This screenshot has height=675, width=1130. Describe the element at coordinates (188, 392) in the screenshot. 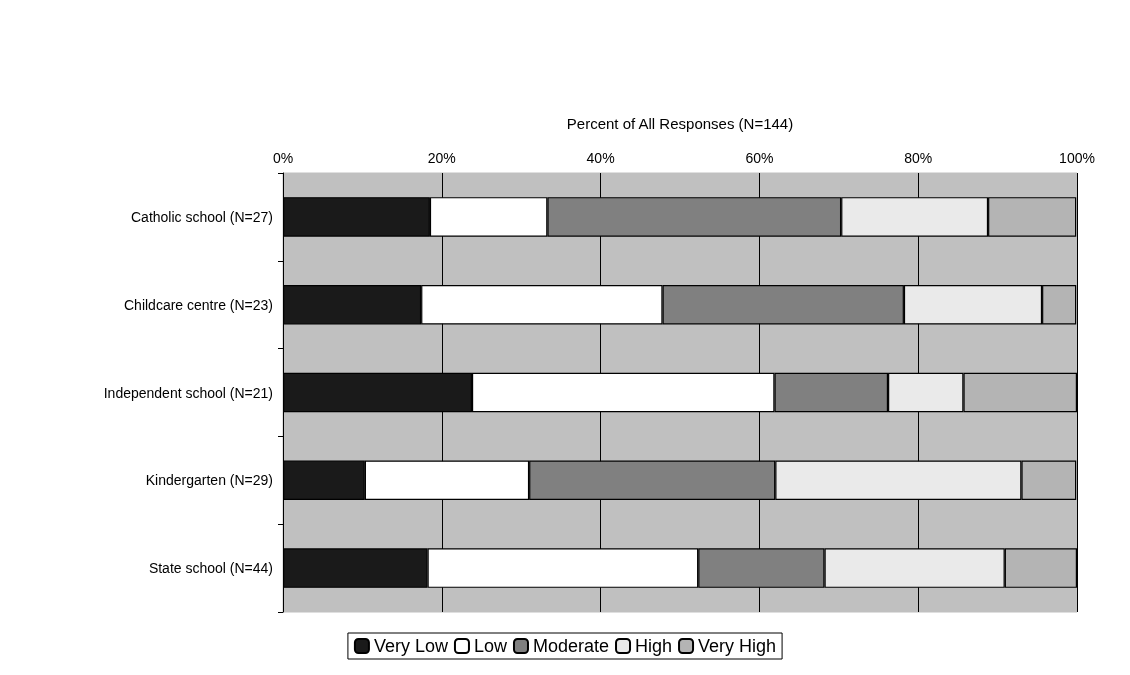

I see `y-tick-label: Independent school (N=21)` at that location.